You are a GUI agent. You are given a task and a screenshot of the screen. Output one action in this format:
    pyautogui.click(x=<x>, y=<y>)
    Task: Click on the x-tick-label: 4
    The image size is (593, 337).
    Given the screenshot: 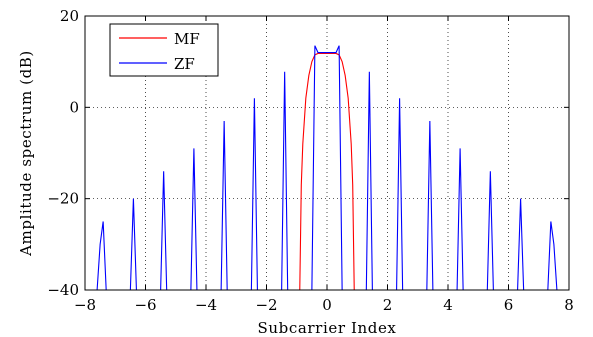 What is the action you would take?
    pyautogui.click(x=448, y=305)
    